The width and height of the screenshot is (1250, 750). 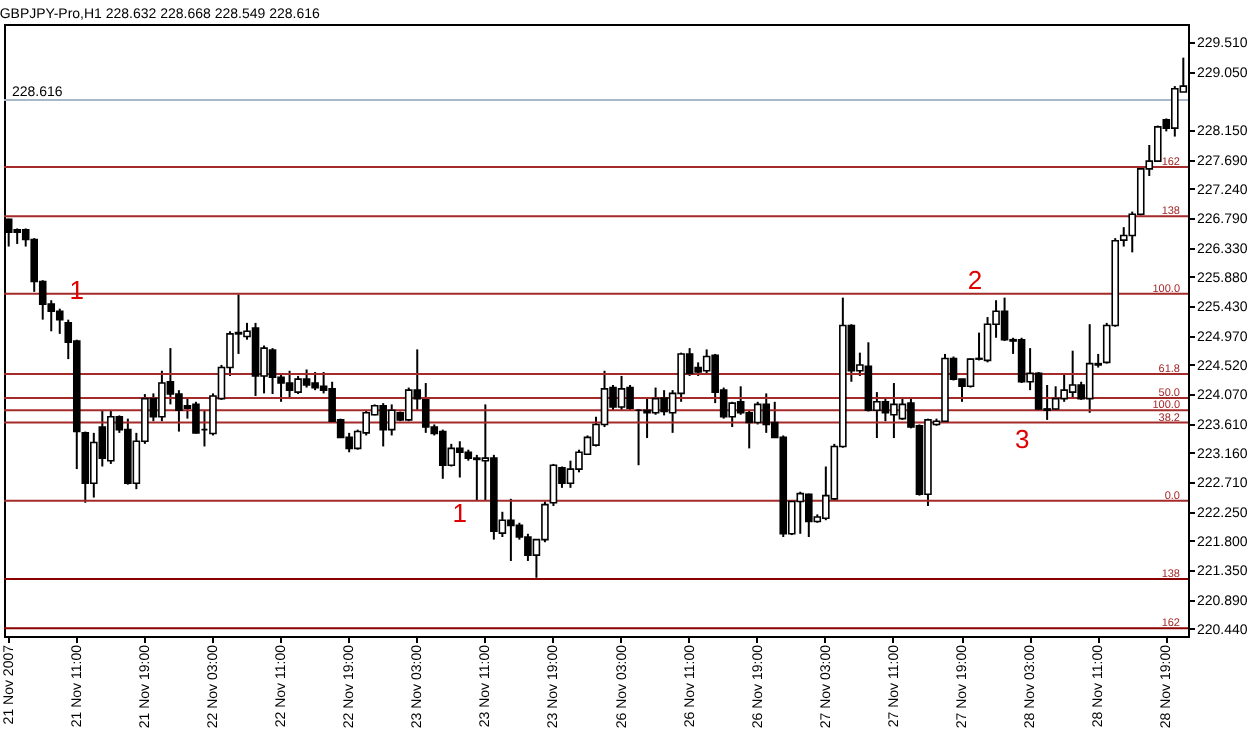 What do you see at coordinates (460, 512) in the screenshot?
I see `annotation: 1` at bounding box center [460, 512].